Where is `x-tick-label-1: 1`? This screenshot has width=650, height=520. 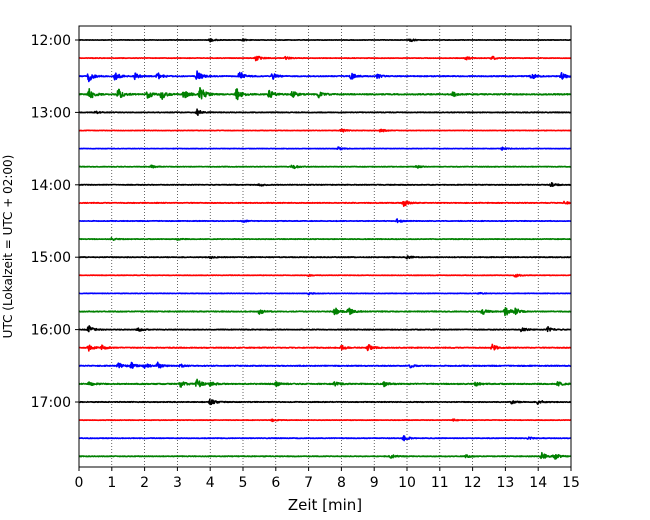 x-tick-label-1: 1 is located at coordinates (111, 483).